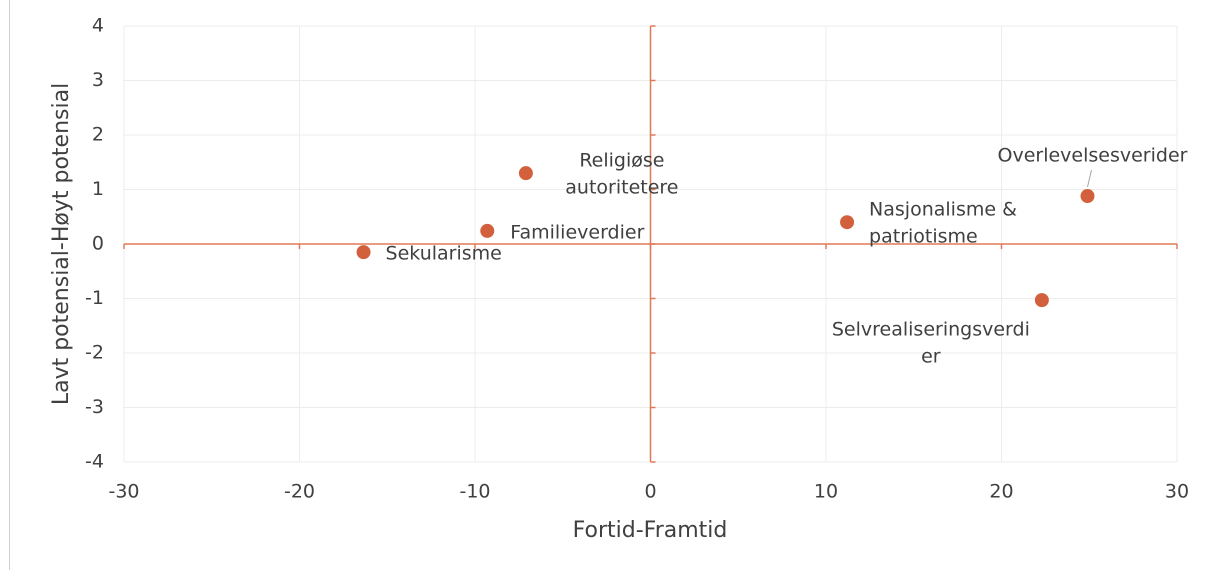 This screenshot has width=1215, height=570. Describe the element at coordinates (1093, 156) in the screenshot. I see `point-label: Overlevelsesverider` at that location.